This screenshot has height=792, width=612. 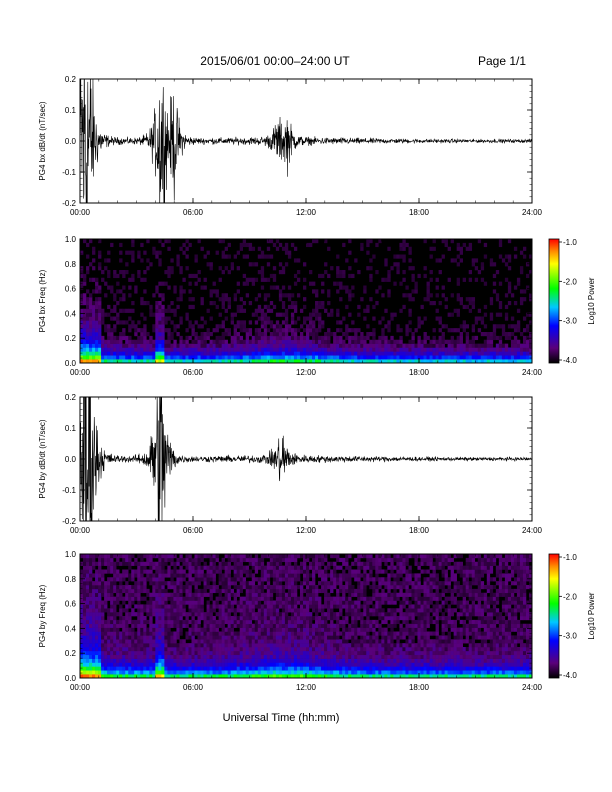 What do you see at coordinates (80, 372) in the screenshot?
I see `x-tick-label: 00:00` at bounding box center [80, 372].